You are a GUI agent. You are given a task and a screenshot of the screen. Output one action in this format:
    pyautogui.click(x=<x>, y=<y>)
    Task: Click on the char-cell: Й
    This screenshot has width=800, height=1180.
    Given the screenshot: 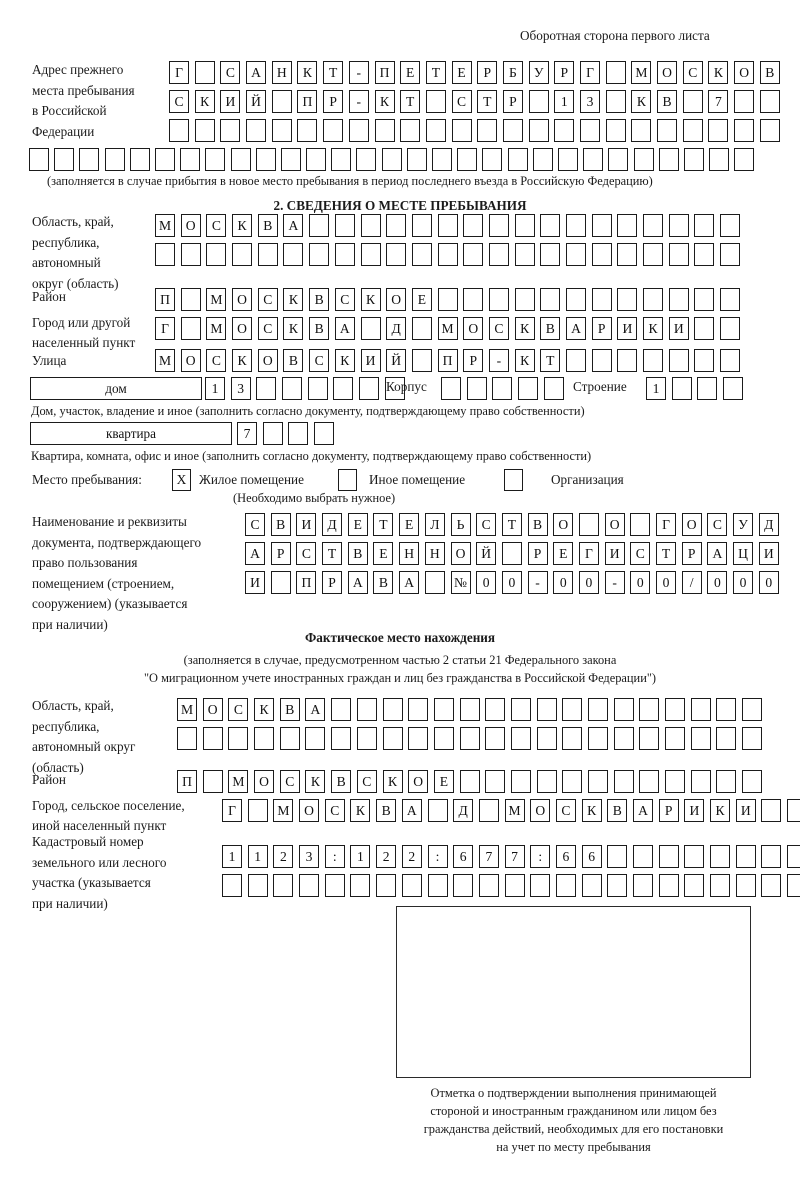 What is the action you would take?
    pyautogui.click(x=396, y=360)
    